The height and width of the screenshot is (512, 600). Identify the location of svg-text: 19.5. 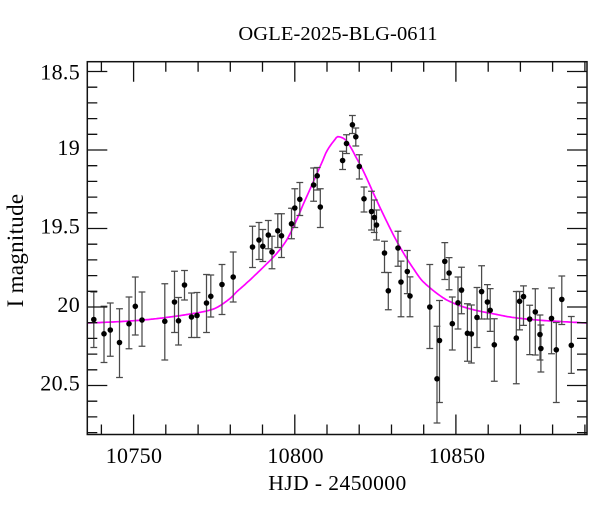
(60, 226).